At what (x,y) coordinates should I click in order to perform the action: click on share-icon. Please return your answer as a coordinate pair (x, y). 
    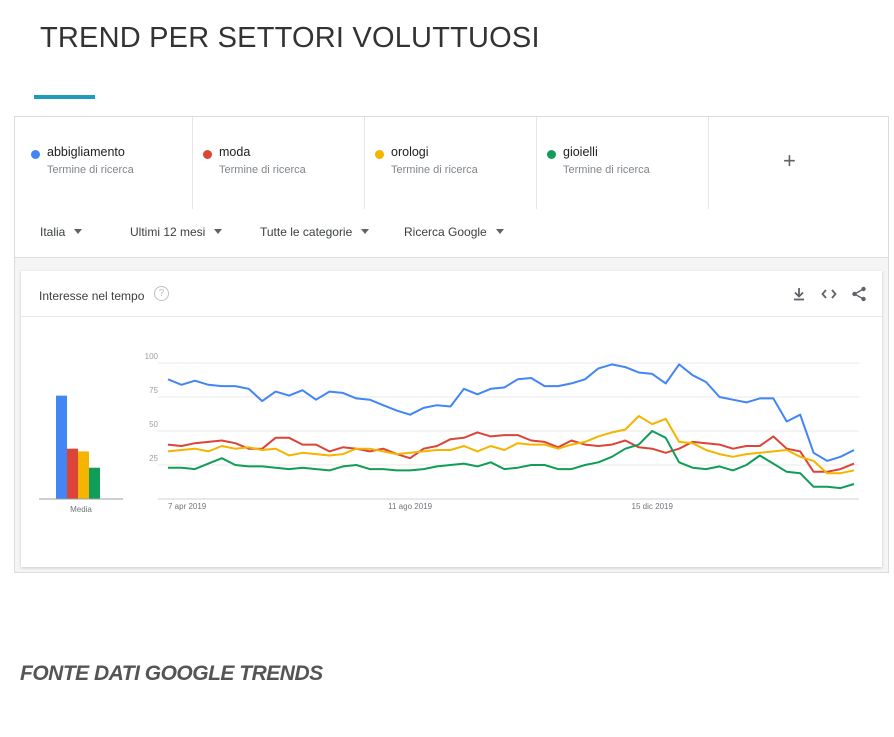
    Looking at the image, I should click on (859, 294).